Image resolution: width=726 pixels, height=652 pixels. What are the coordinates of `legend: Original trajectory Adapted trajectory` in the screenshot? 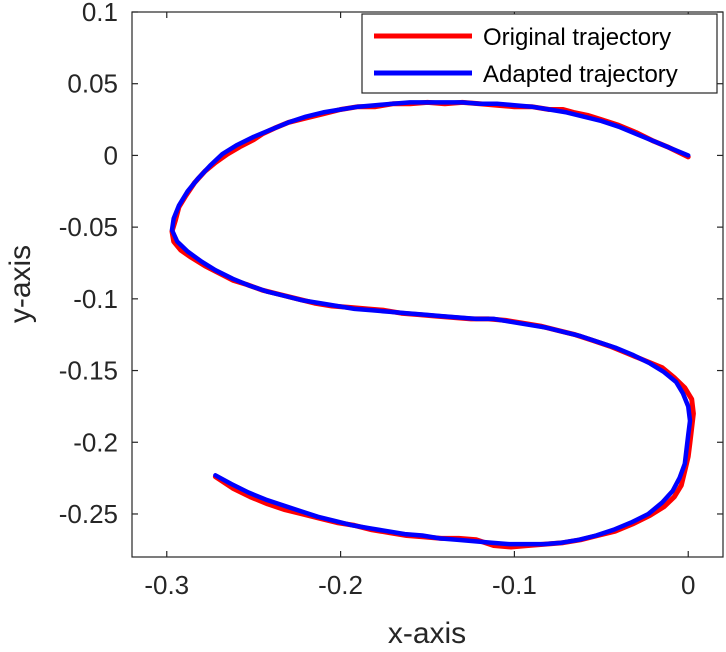 It's located at (539, 53).